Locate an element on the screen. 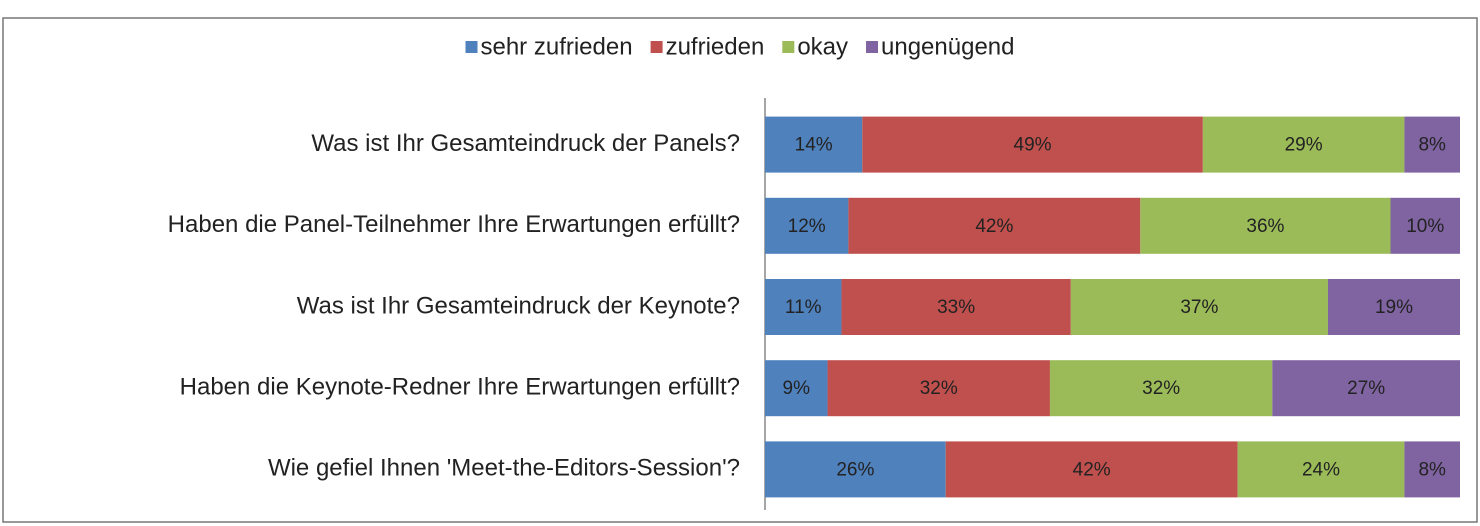  data-label: 24% is located at coordinates (1321, 469).